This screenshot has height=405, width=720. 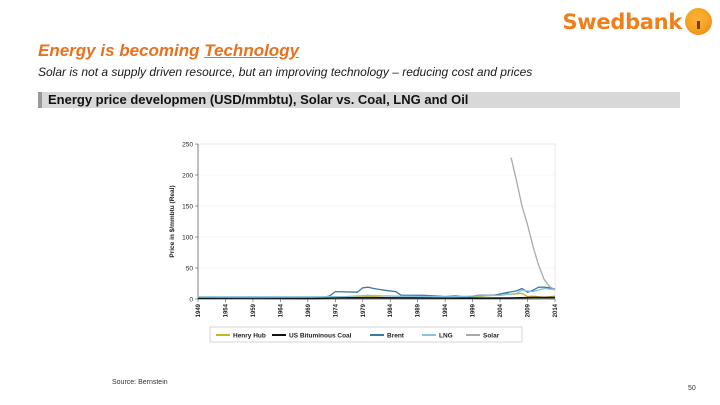 I want to click on legend-label-lng: LNG, so click(x=446, y=336).